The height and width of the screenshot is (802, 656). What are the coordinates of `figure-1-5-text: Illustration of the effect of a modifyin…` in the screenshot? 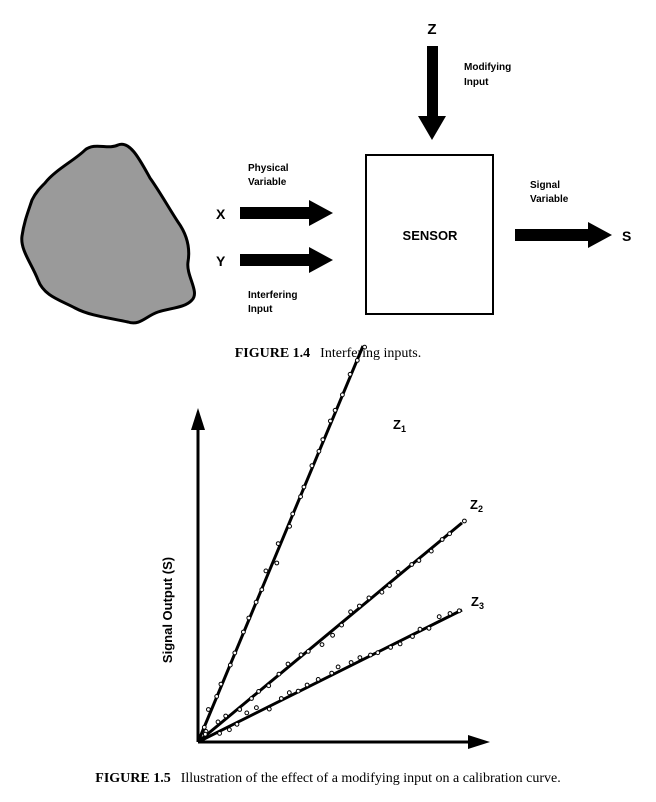 It's located at (370, 778).